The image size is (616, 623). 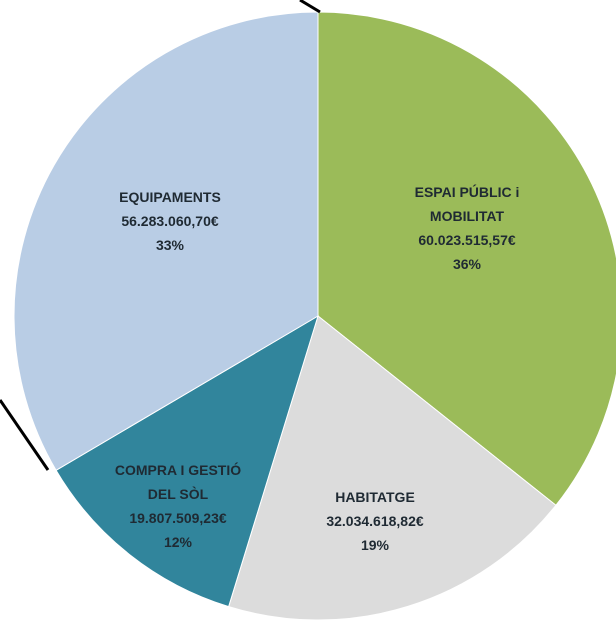 What do you see at coordinates (178, 482) in the screenshot?
I see `category-label: COMPRA I GESTIÓ DEL SÒL` at bounding box center [178, 482].